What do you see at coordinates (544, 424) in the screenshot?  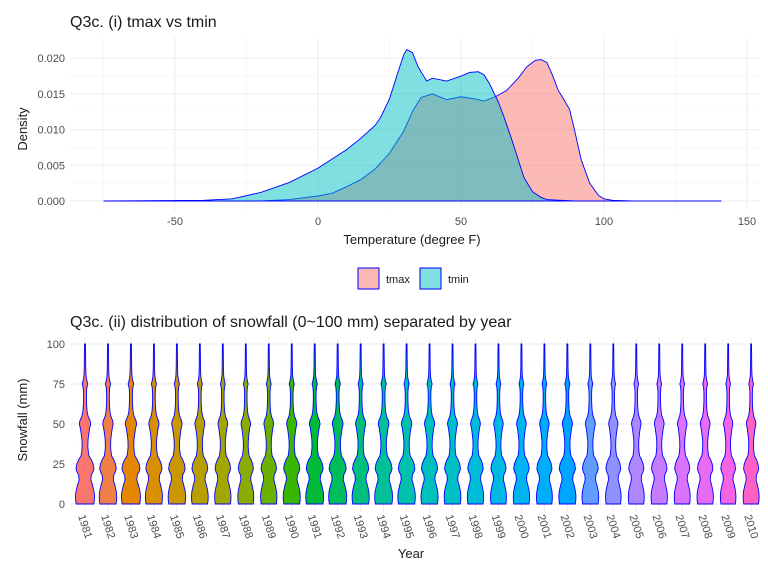 I see `violin-2001` at bounding box center [544, 424].